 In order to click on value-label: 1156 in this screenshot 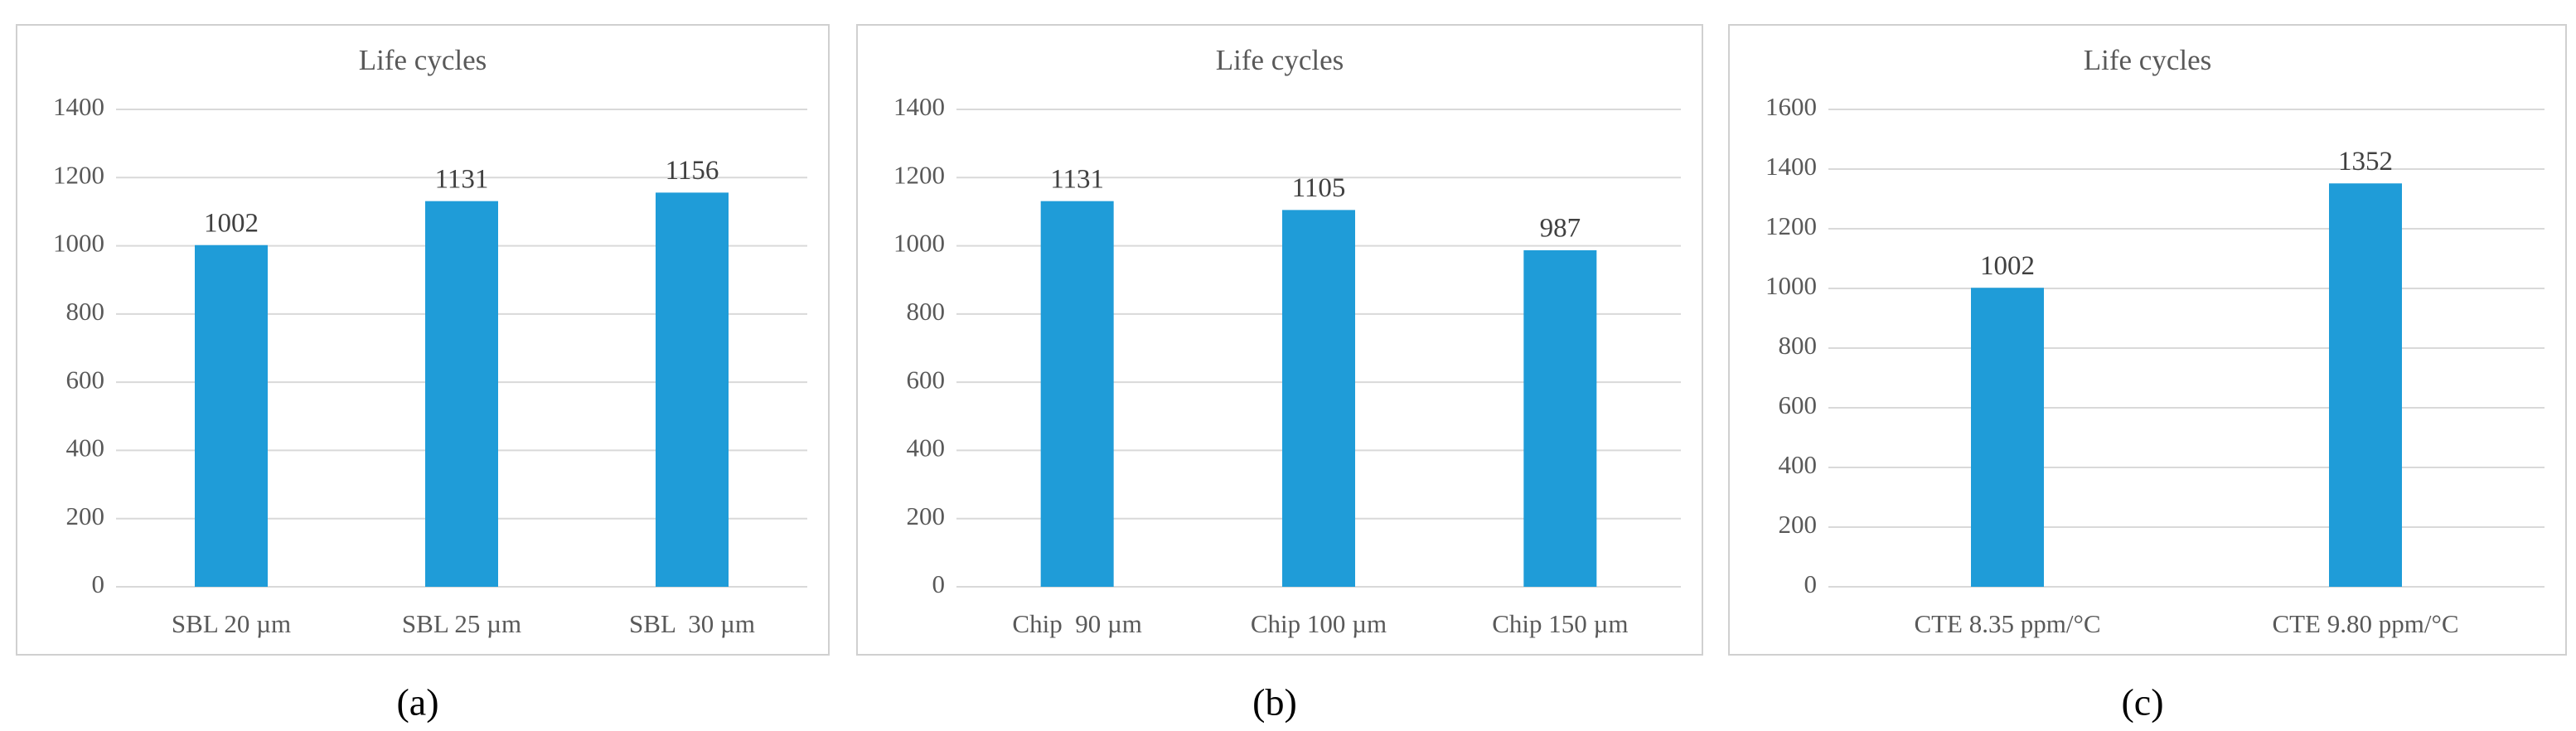, I will do `click(692, 171)`.